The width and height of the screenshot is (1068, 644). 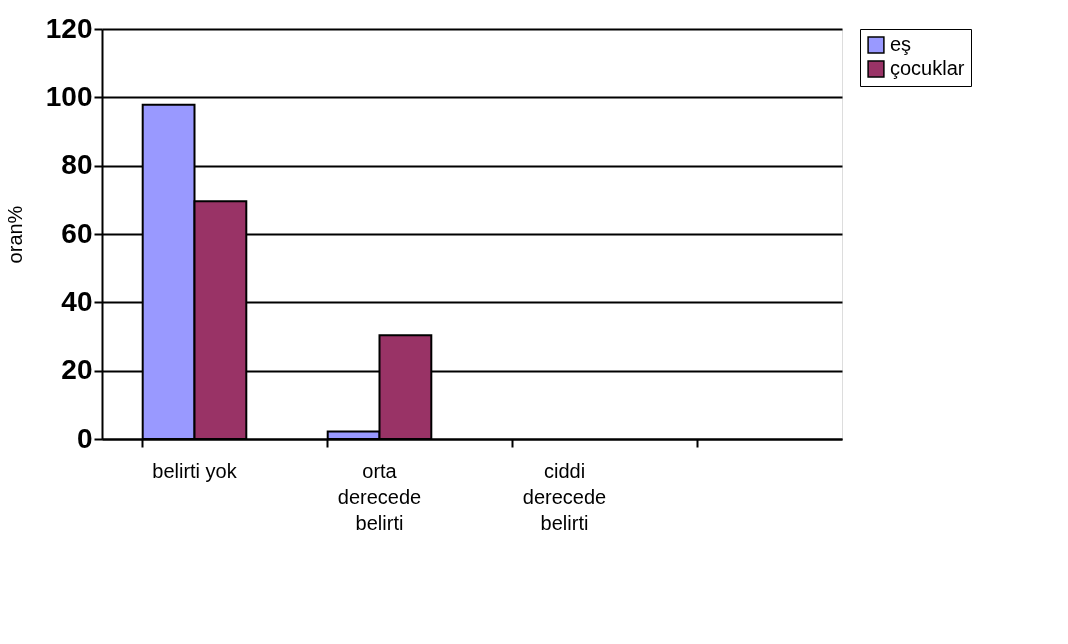 I want to click on legend-label: eş, so click(x=901, y=44).